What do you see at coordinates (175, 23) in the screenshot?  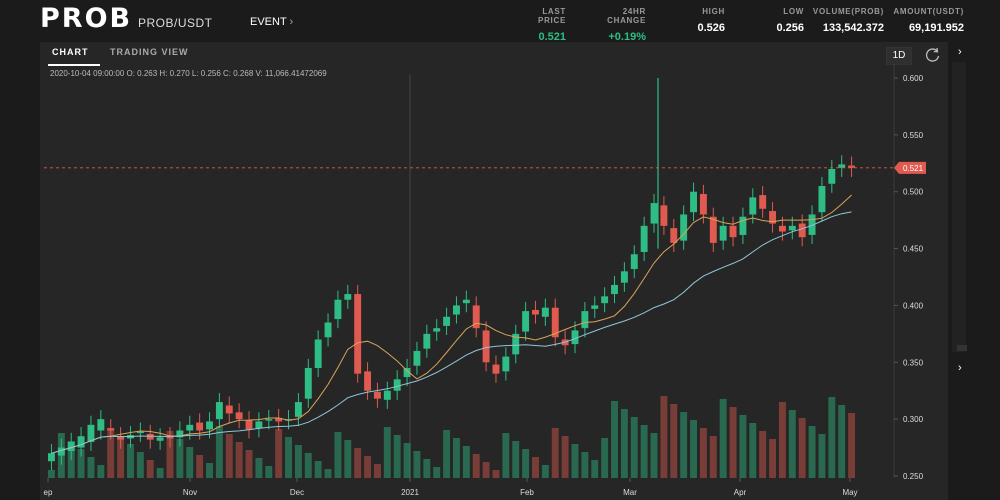 I see `trading-pair: PROB/USDT` at bounding box center [175, 23].